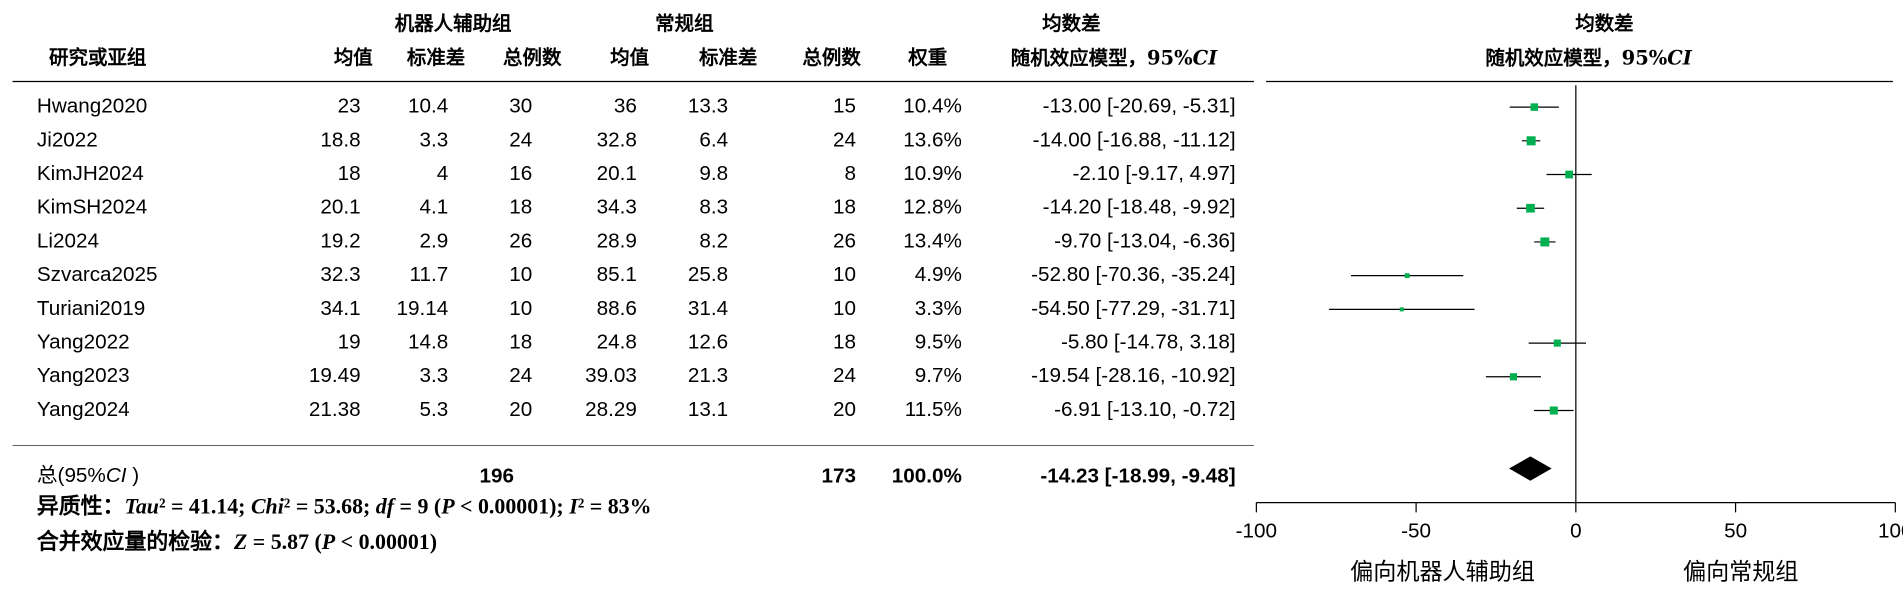  What do you see at coordinates (708, 308) in the screenshot?
I see `table-cell: 31.4` at bounding box center [708, 308].